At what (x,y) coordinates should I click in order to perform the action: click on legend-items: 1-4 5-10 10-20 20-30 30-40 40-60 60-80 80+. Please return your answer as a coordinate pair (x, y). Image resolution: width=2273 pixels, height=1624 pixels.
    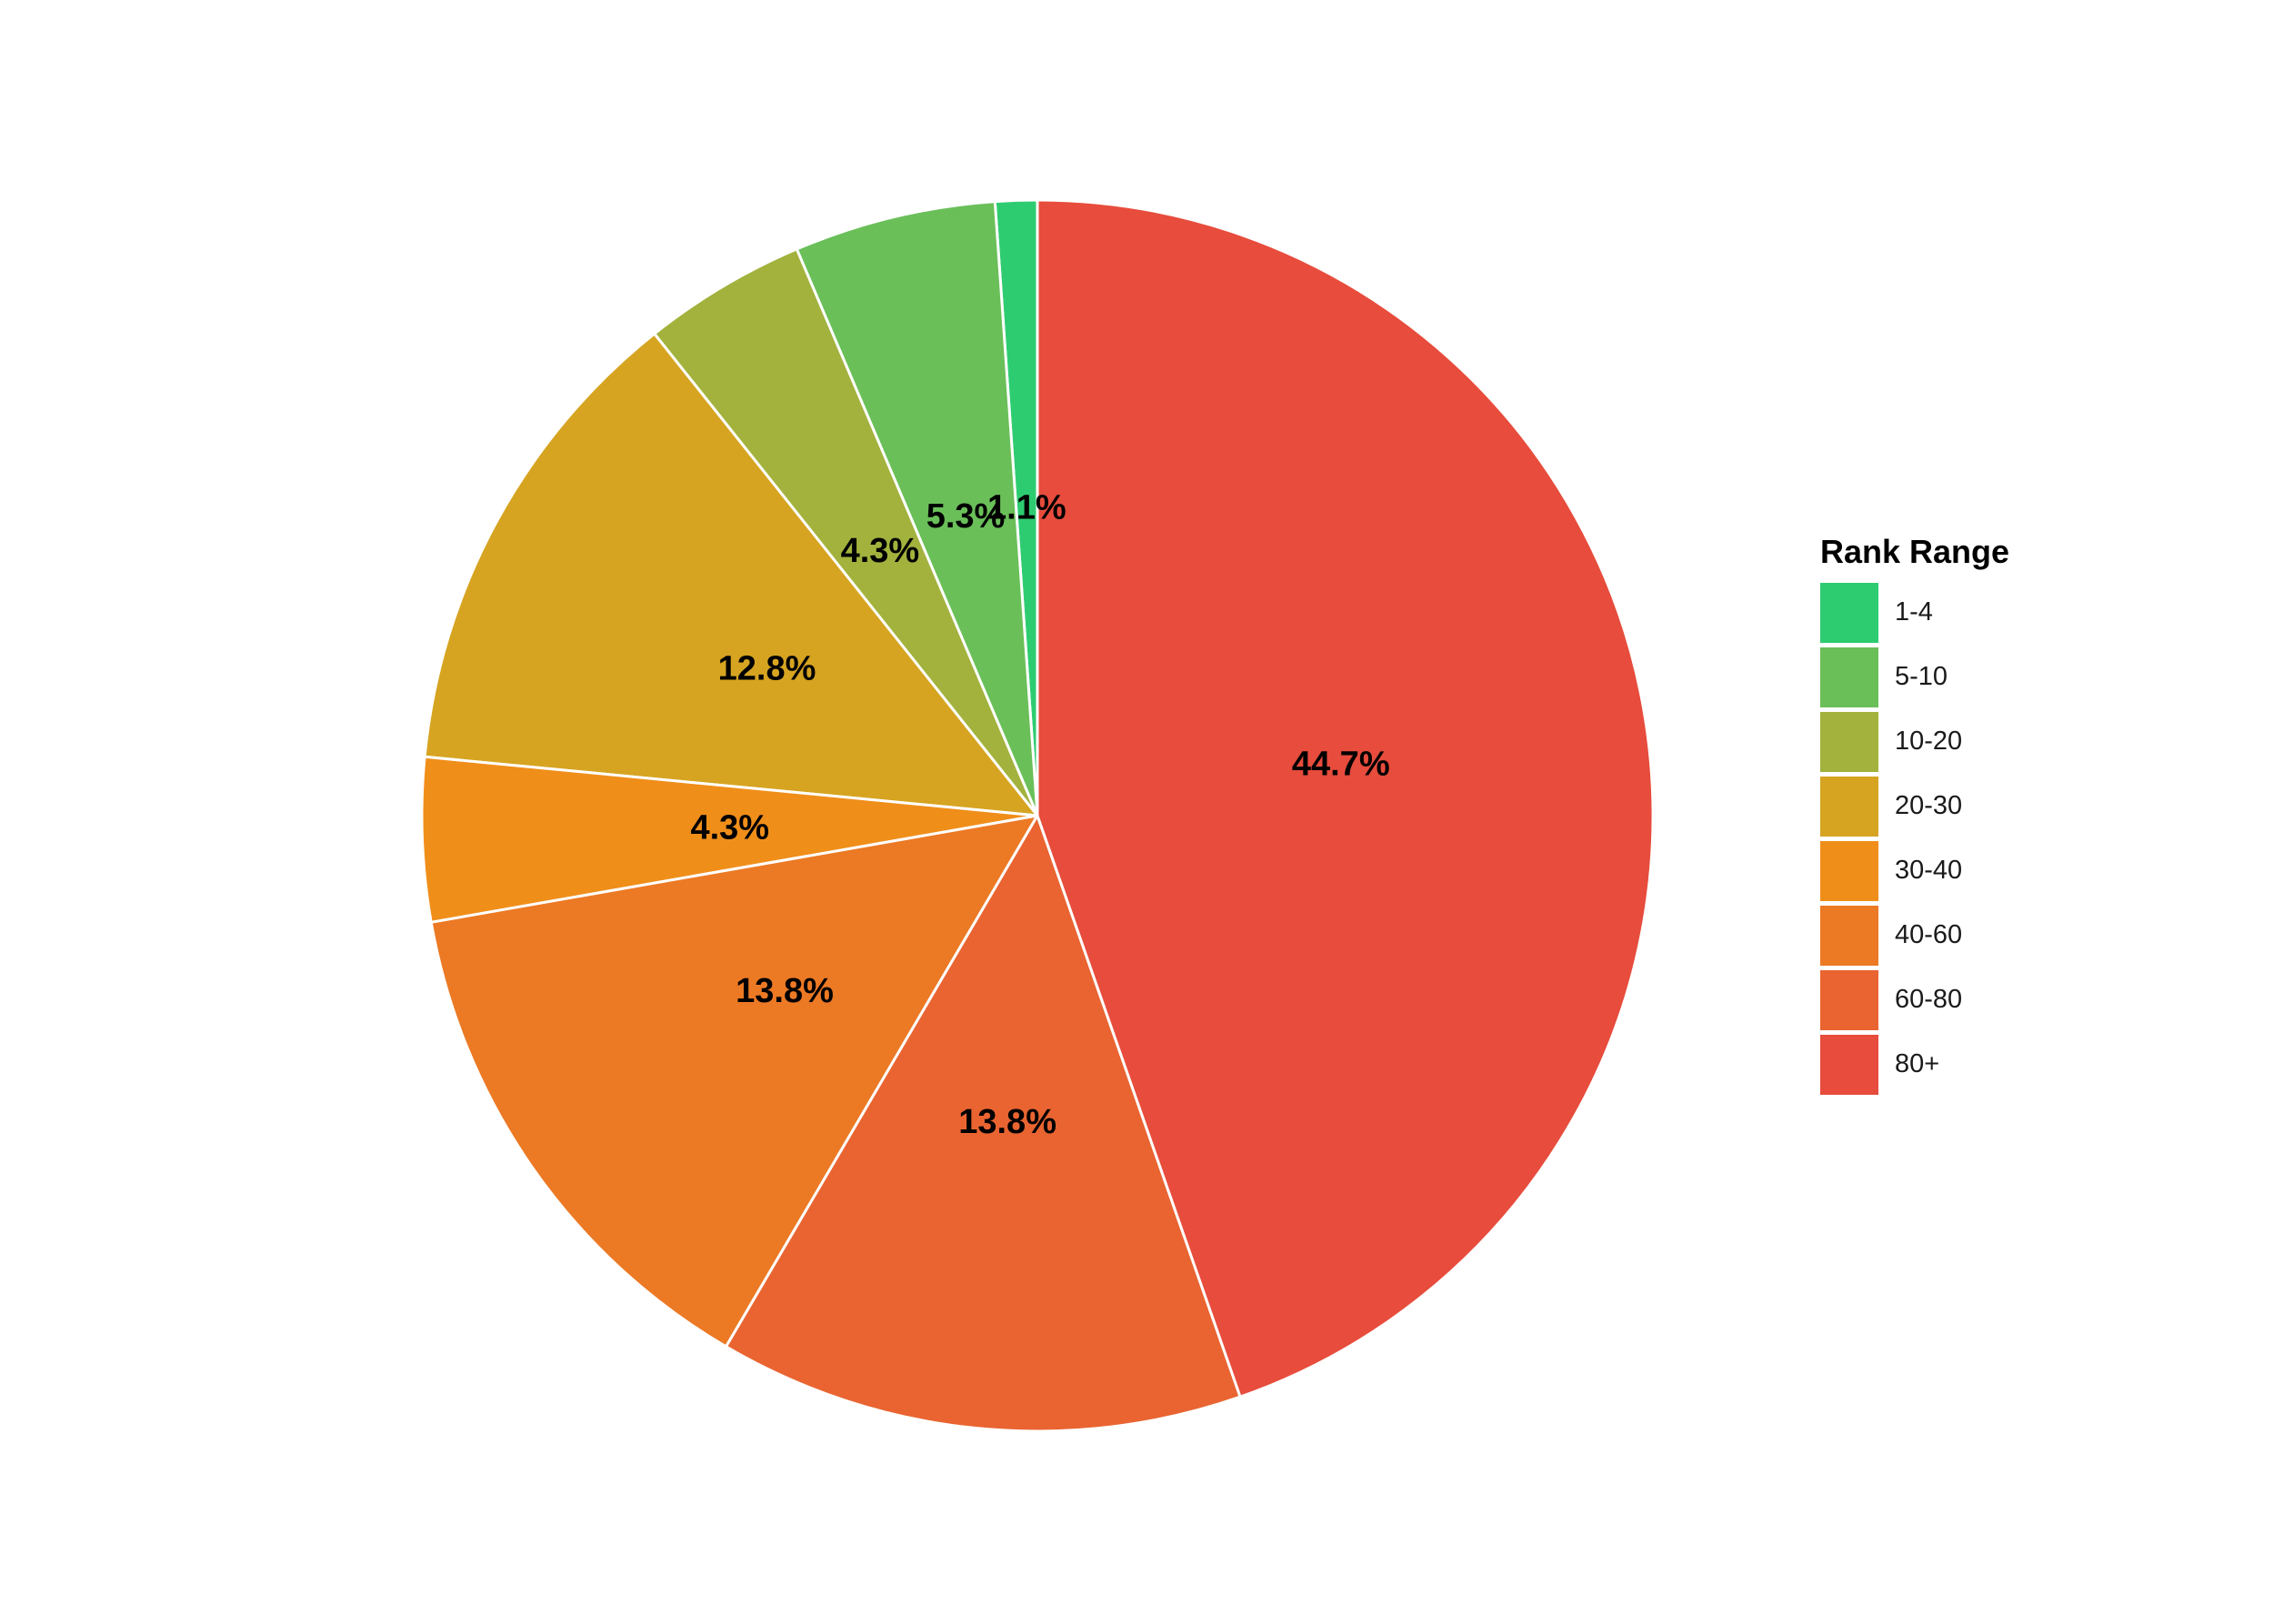
    Looking at the image, I should click on (1914, 838).